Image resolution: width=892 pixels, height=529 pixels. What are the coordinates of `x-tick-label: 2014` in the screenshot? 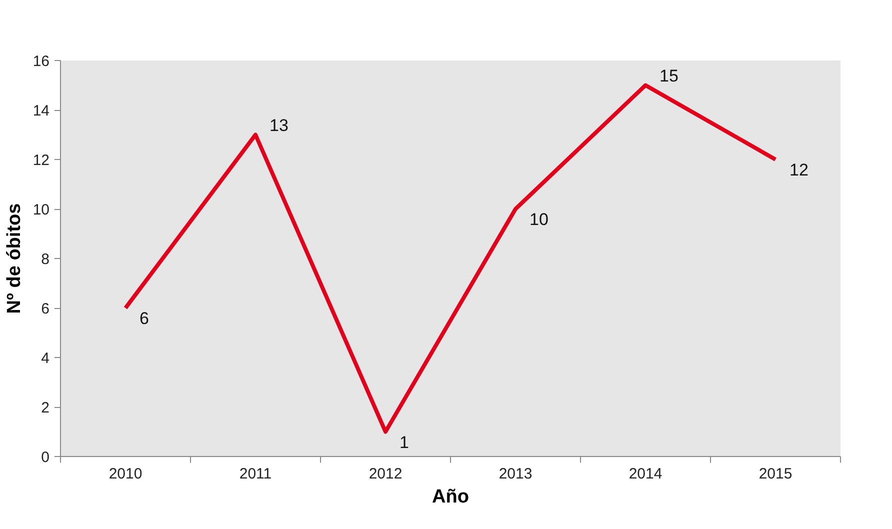 It's located at (645, 474).